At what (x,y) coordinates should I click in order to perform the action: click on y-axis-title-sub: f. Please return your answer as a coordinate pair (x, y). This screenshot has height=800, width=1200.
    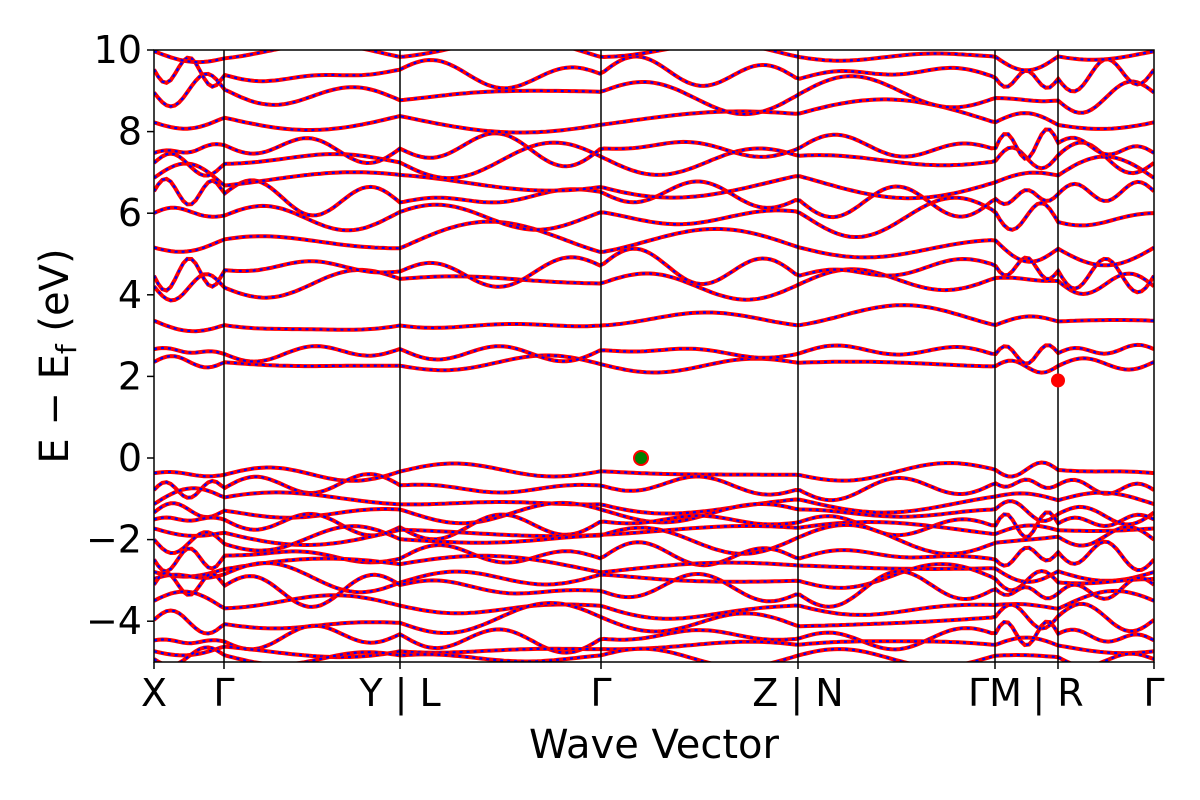
    Looking at the image, I should click on (66, 348).